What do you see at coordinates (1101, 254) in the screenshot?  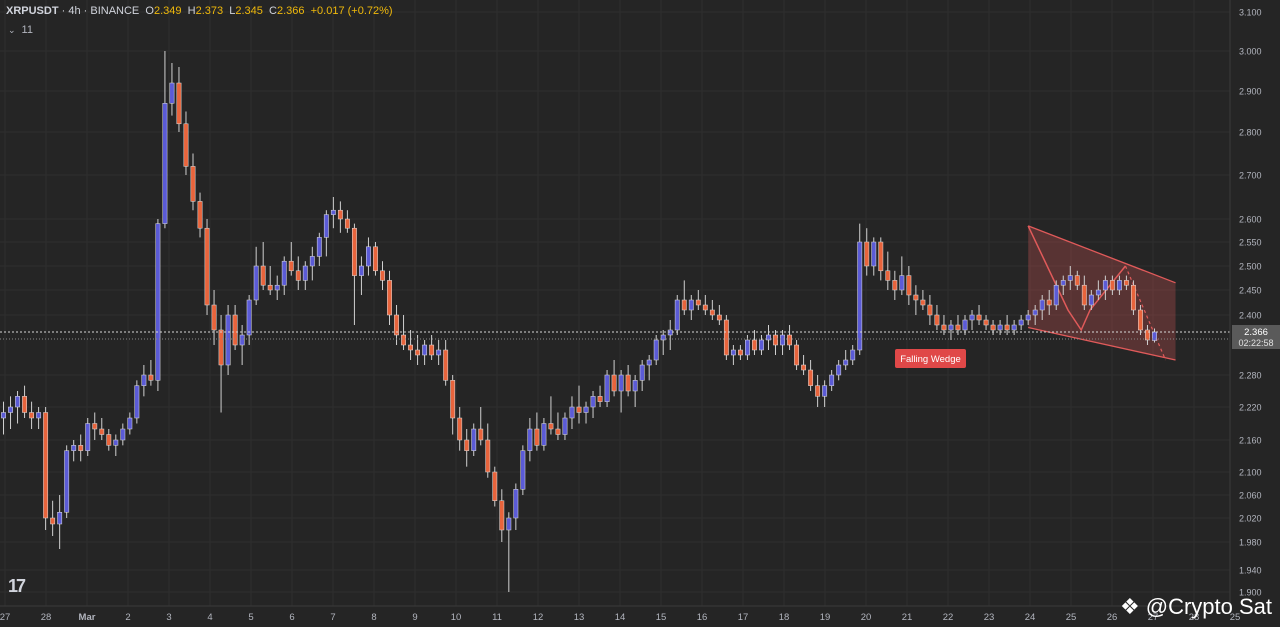 I see `wedge-upper-trendline` at bounding box center [1101, 254].